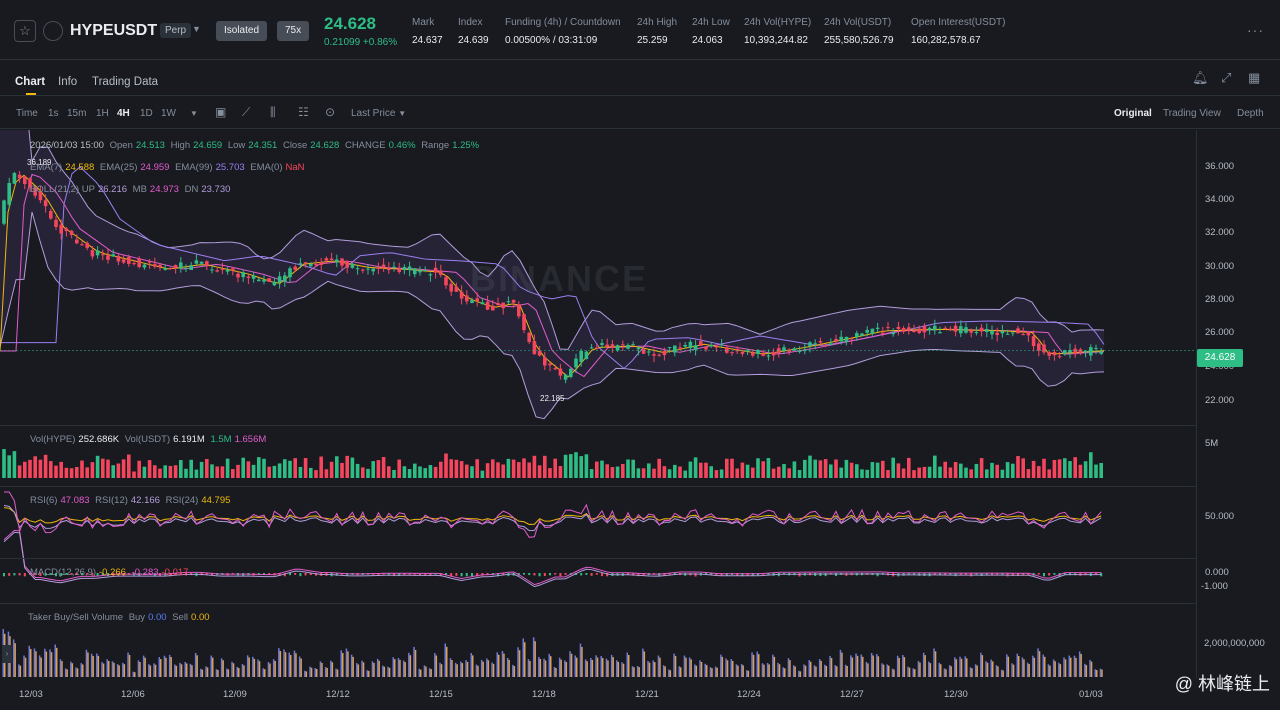 Image resolution: width=1280 pixels, height=710 pixels. What do you see at coordinates (146, 113) in the screenshot?
I see `interval-1d: 1D` at bounding box center [146, 113].